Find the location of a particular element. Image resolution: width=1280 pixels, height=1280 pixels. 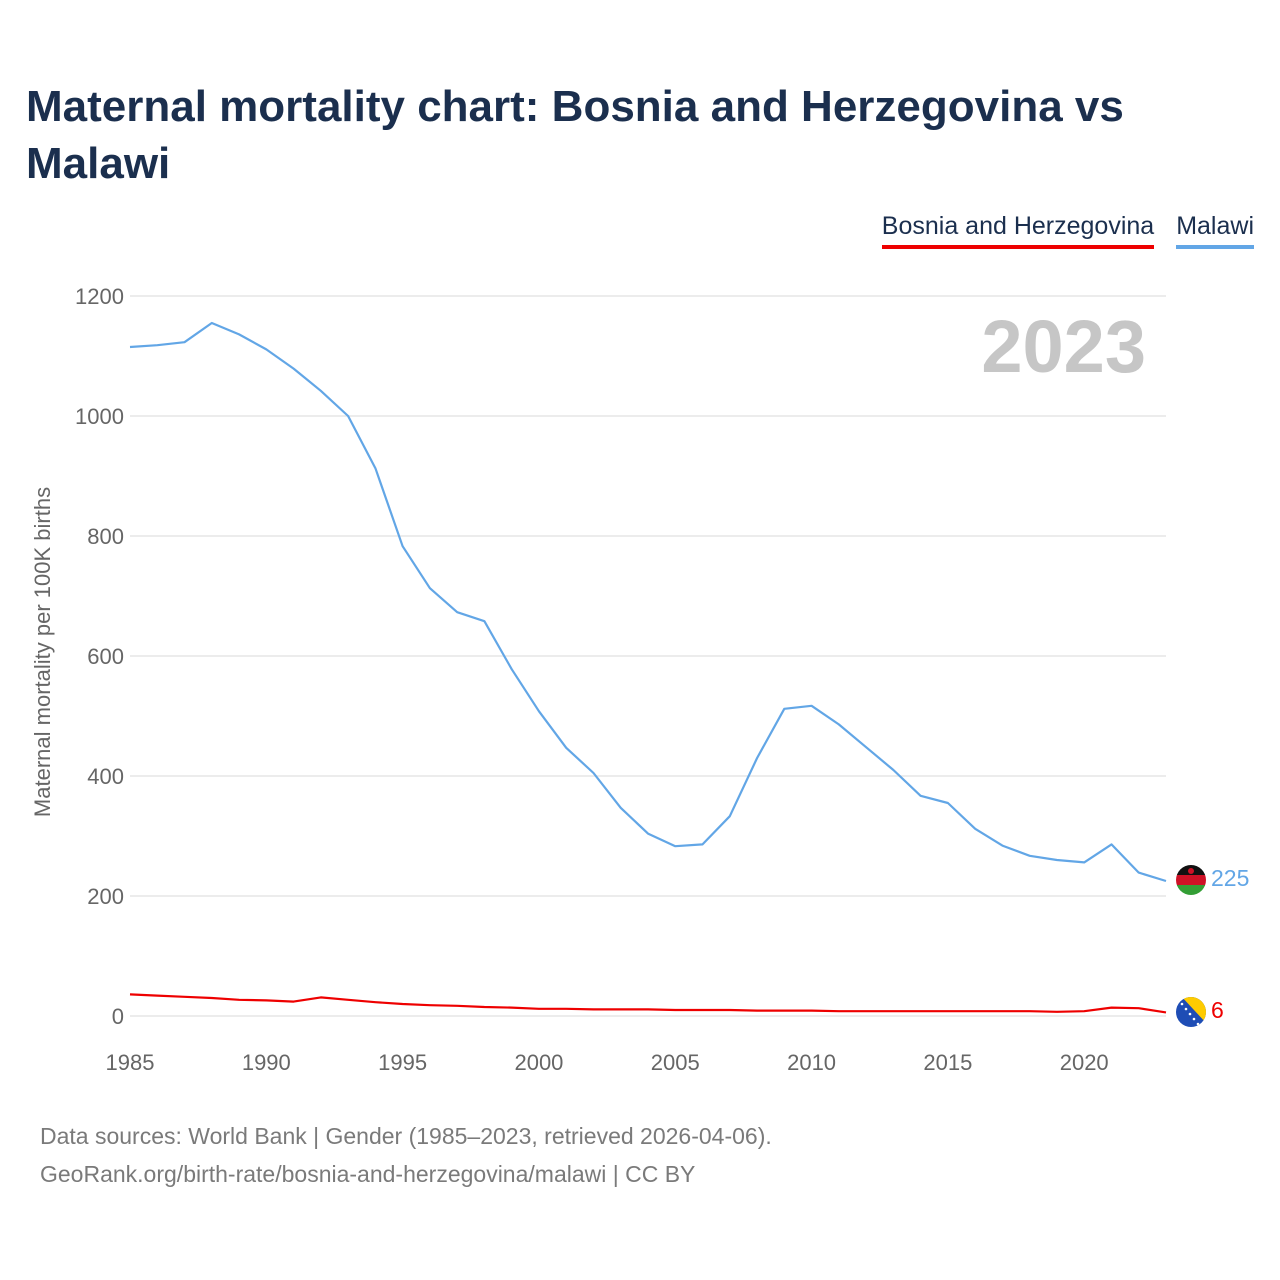

y-tick-label-800: 800 is located at coordinates (105, 536).